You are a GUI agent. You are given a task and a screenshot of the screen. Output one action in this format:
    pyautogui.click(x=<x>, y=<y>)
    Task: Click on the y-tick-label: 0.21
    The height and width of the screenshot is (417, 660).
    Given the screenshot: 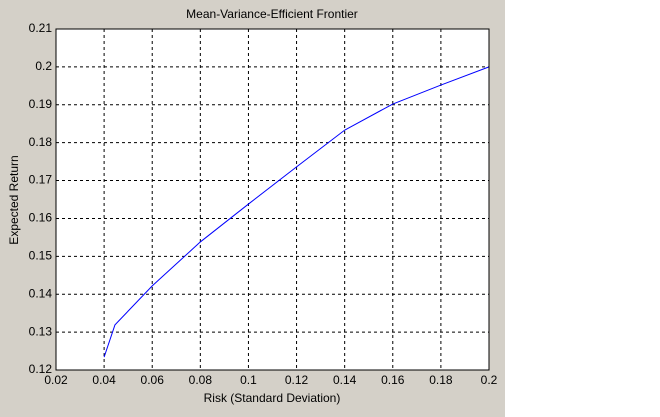 What is the action you would take?
    pyautogui.click(x=41, y=28)
    